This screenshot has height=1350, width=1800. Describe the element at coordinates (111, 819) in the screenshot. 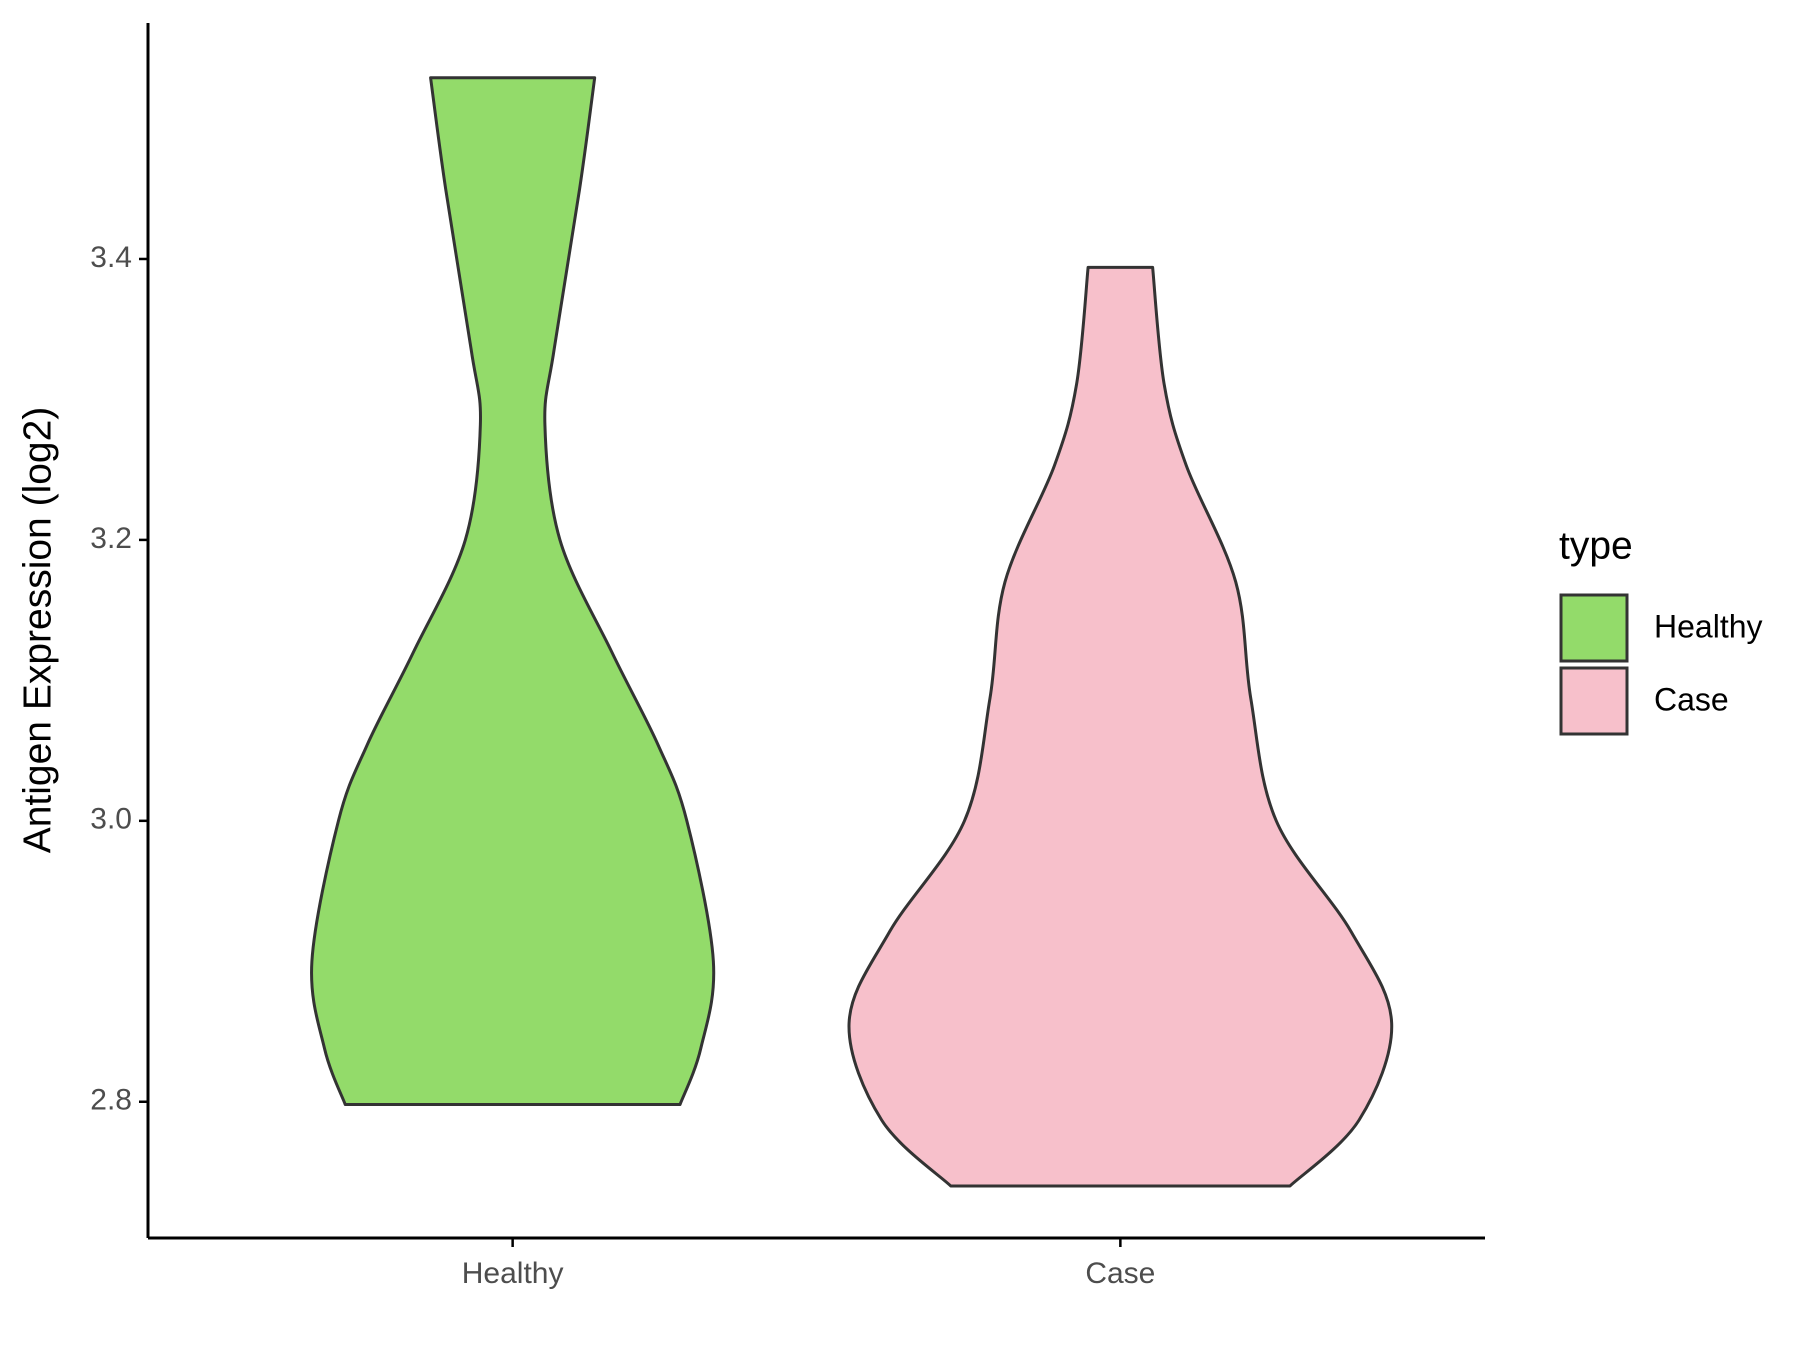

I see `y-tick-label: 3.0` at that location.